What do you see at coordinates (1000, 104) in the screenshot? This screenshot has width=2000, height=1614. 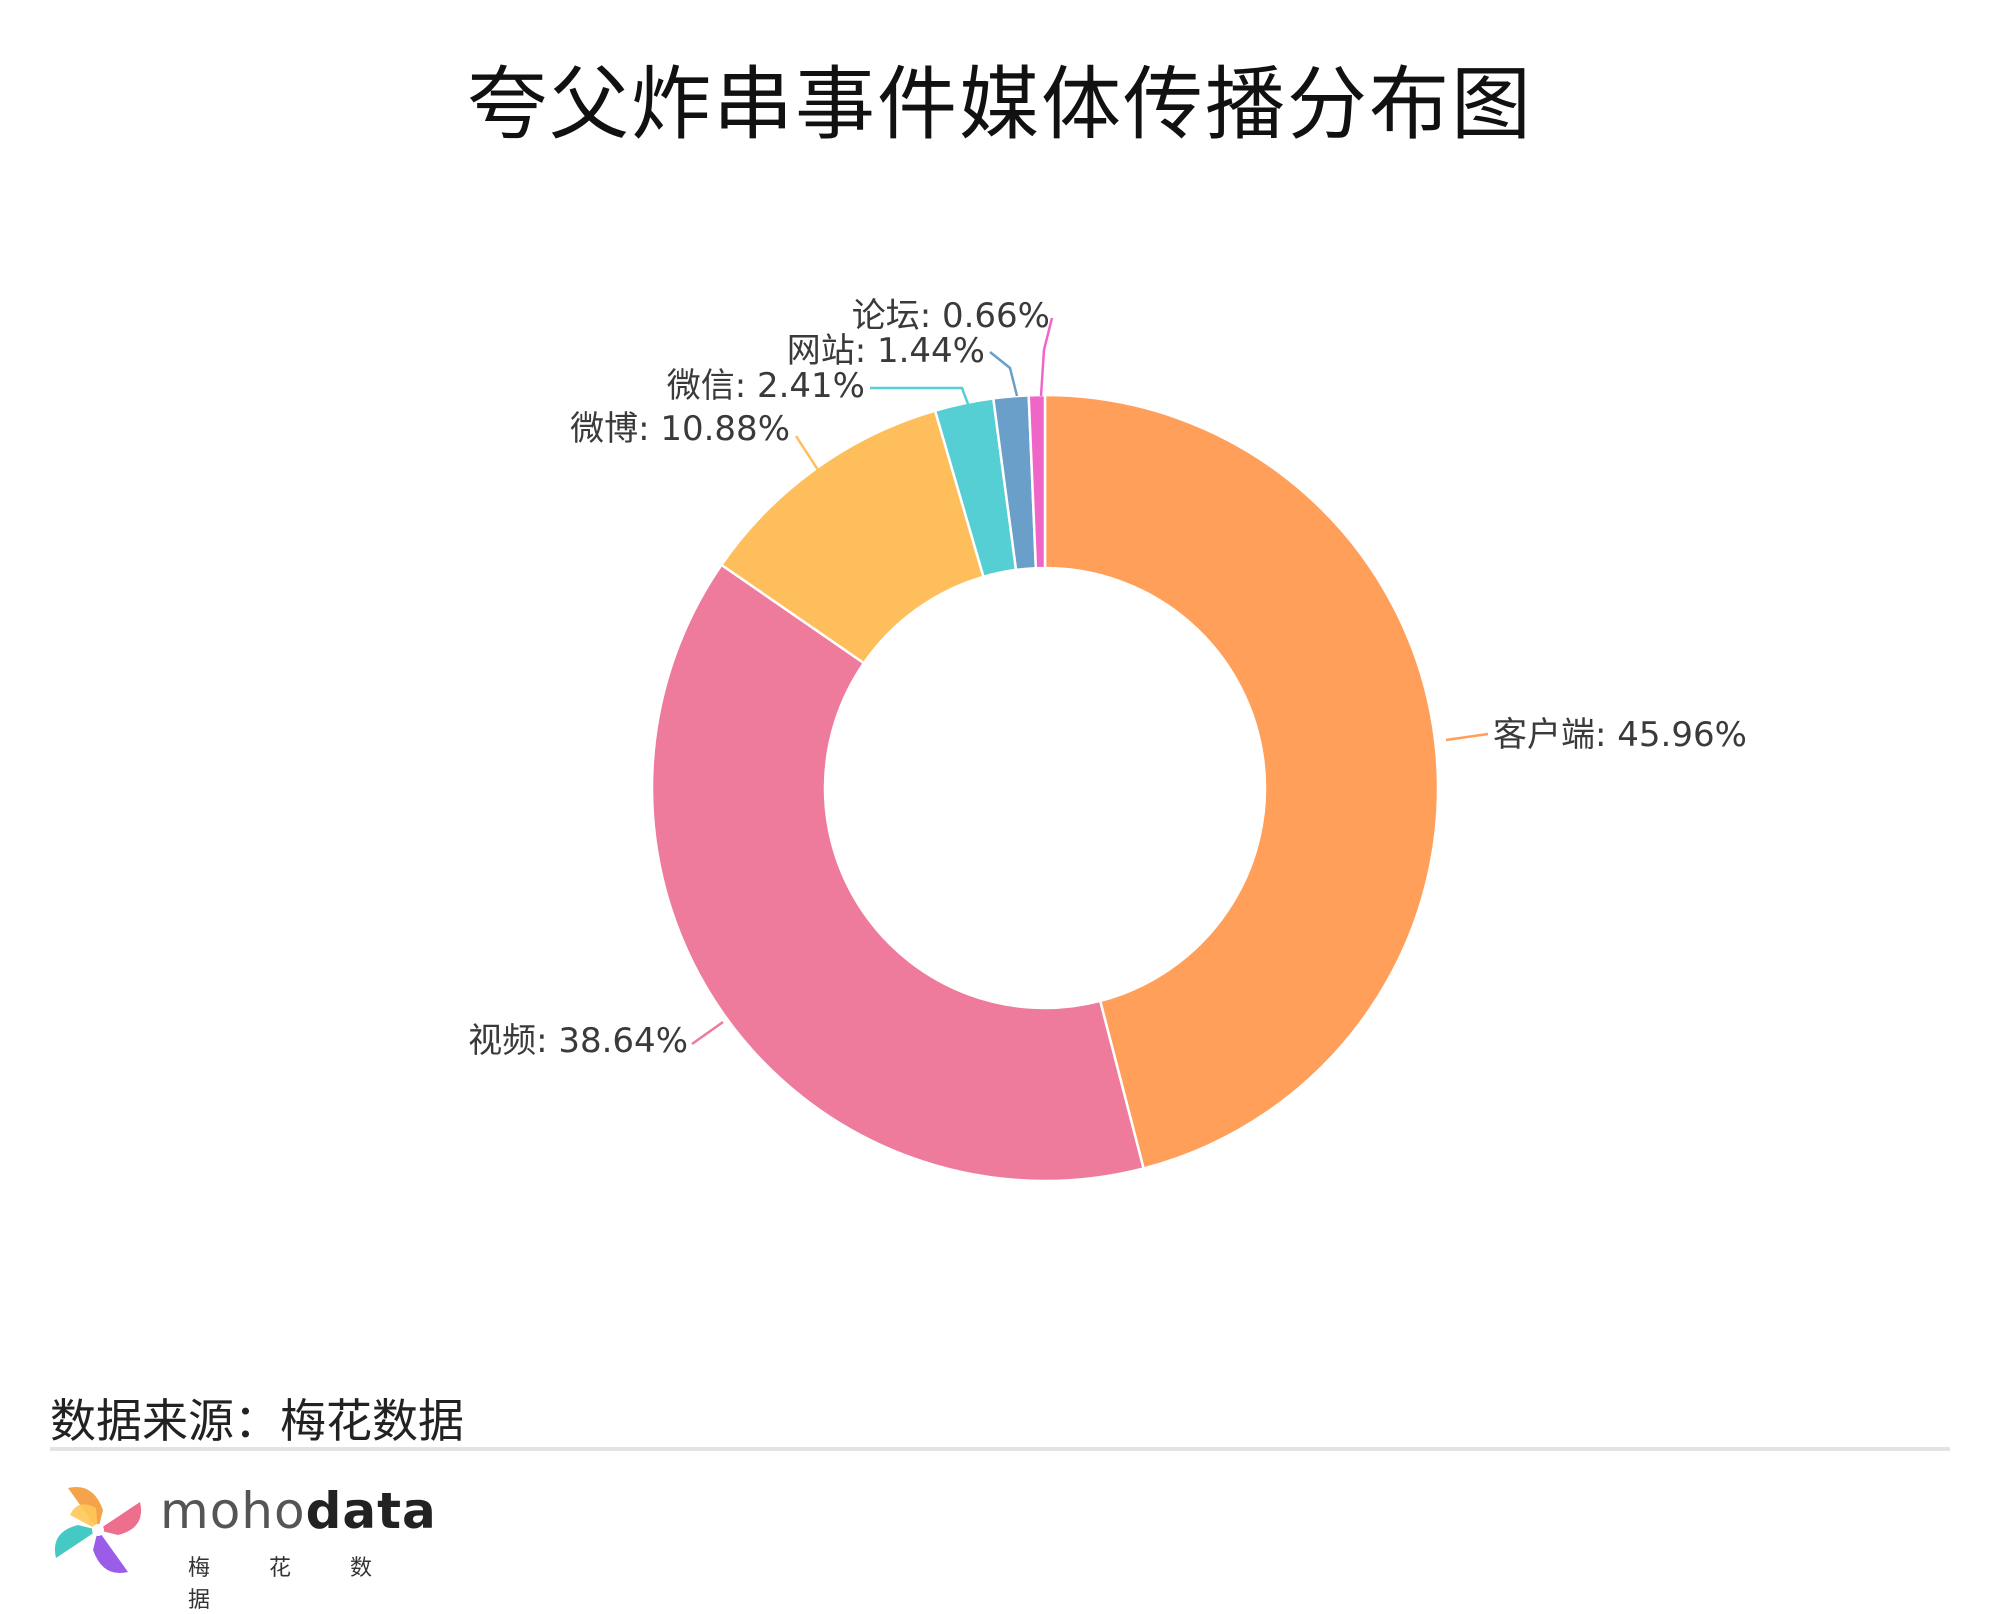 I see `chart-title: 夸父炸串事件媒体传播分布图` at bounding box center [1000, 104].